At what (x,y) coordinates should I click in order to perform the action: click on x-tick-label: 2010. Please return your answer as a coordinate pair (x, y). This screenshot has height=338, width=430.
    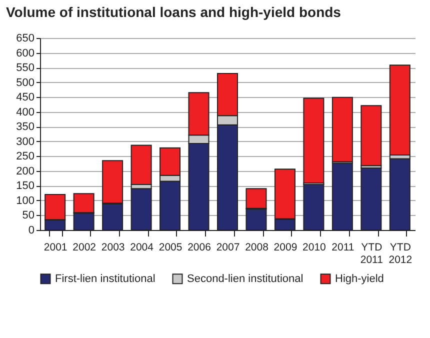
    Looking at the image, I should click on (314, 248).